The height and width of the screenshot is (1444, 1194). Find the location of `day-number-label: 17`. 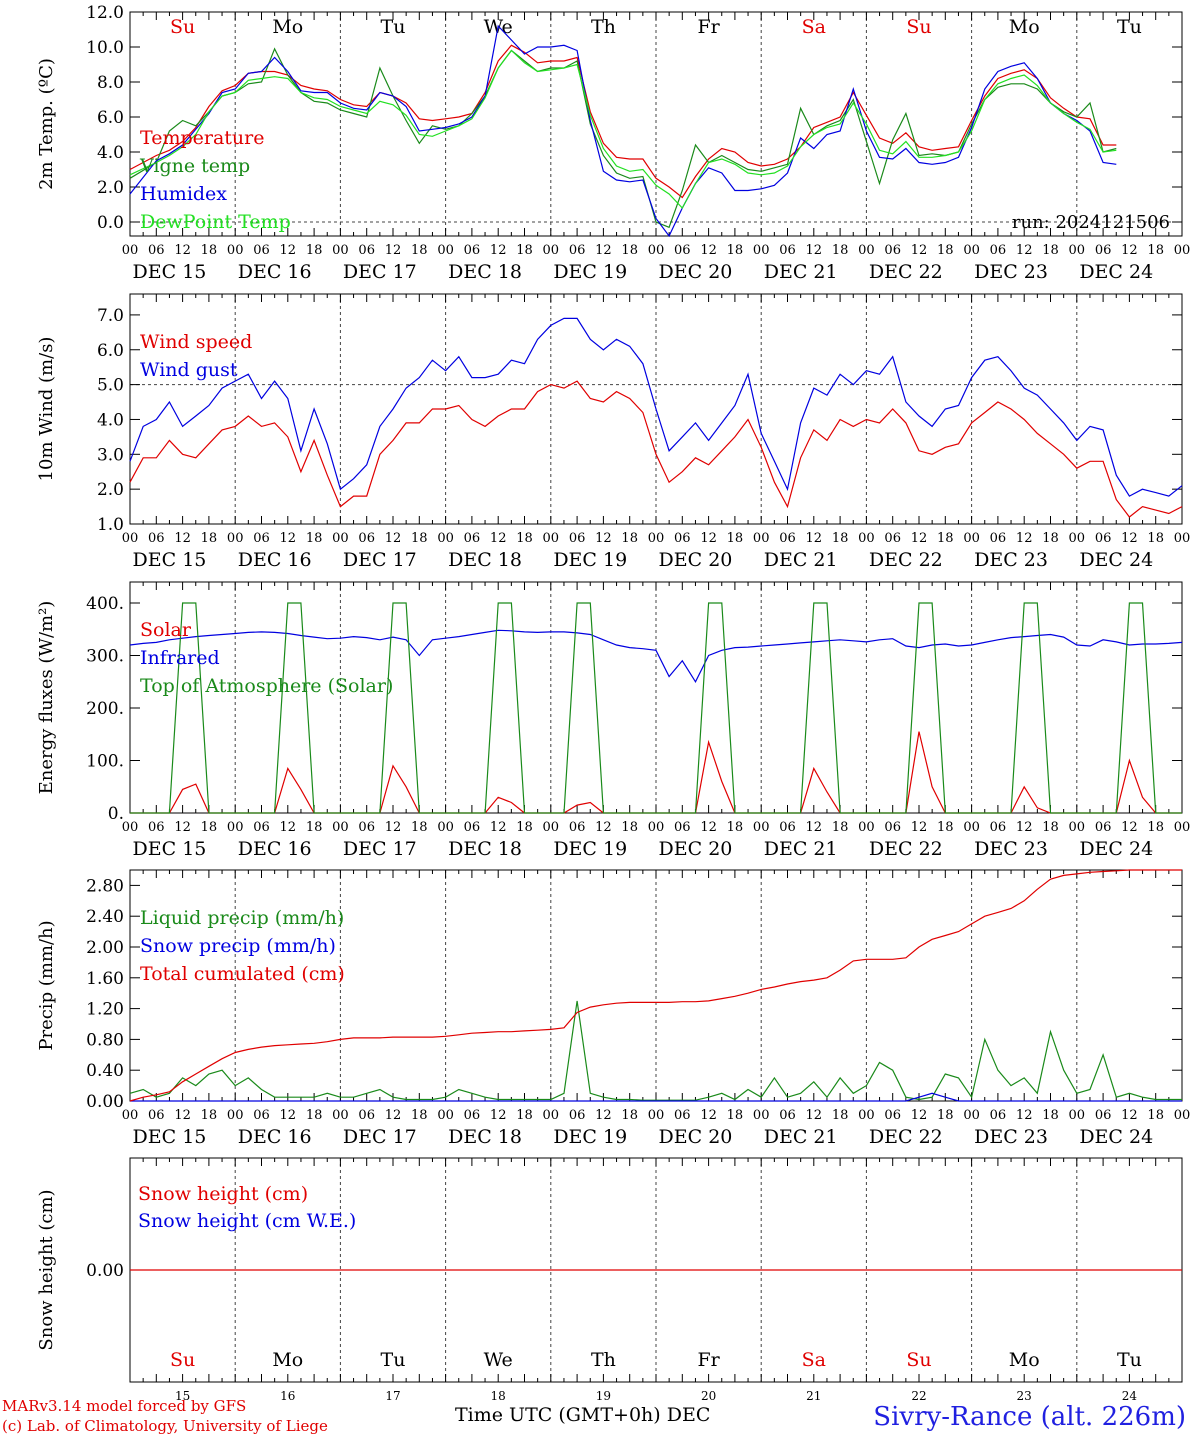

day-number-label: 17 is located at coordinates (392, 1396).